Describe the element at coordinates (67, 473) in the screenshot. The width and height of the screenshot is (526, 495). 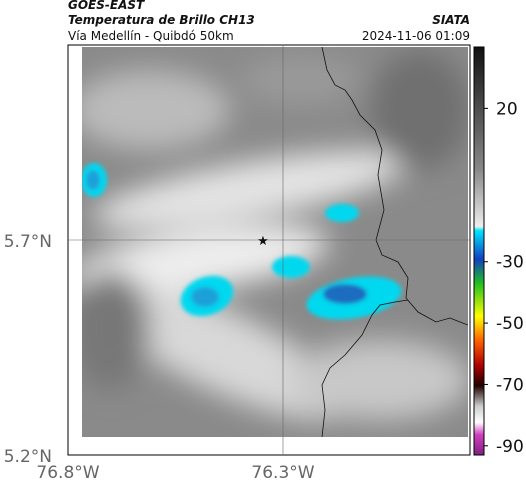
I see `lon-tick-label: 76.8°W` at that location.